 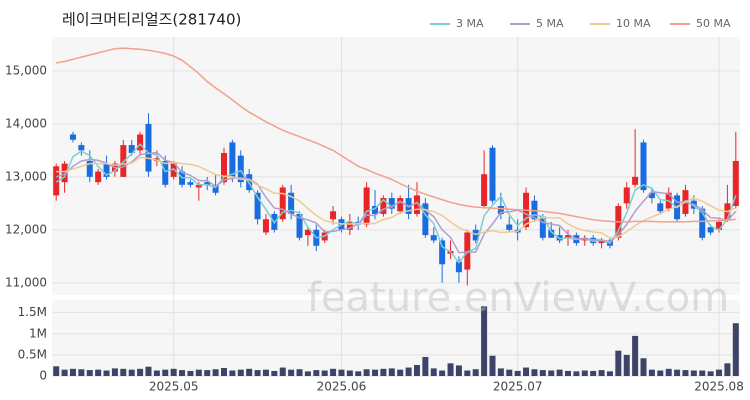 What do you see at coordinates (26, 123) in the screenshot?
I see `y-tick-label: 14,000` at bounding box center [26, 123].